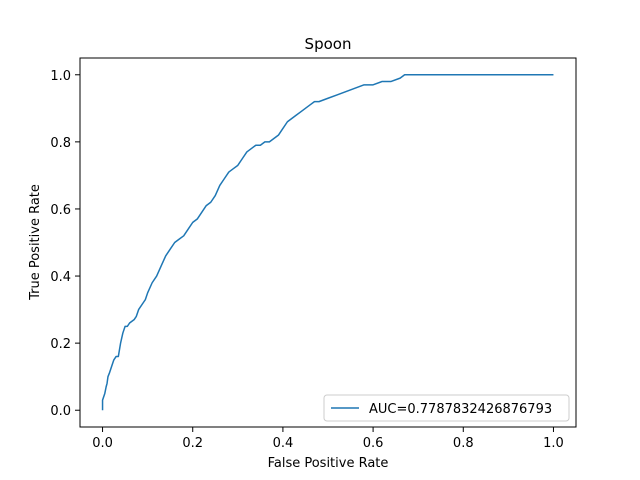  What do you see at coordinates (35, 242) in the screenshot?
I see `y-axis-label: True Positive Rate` at bounding box center [35, 242].